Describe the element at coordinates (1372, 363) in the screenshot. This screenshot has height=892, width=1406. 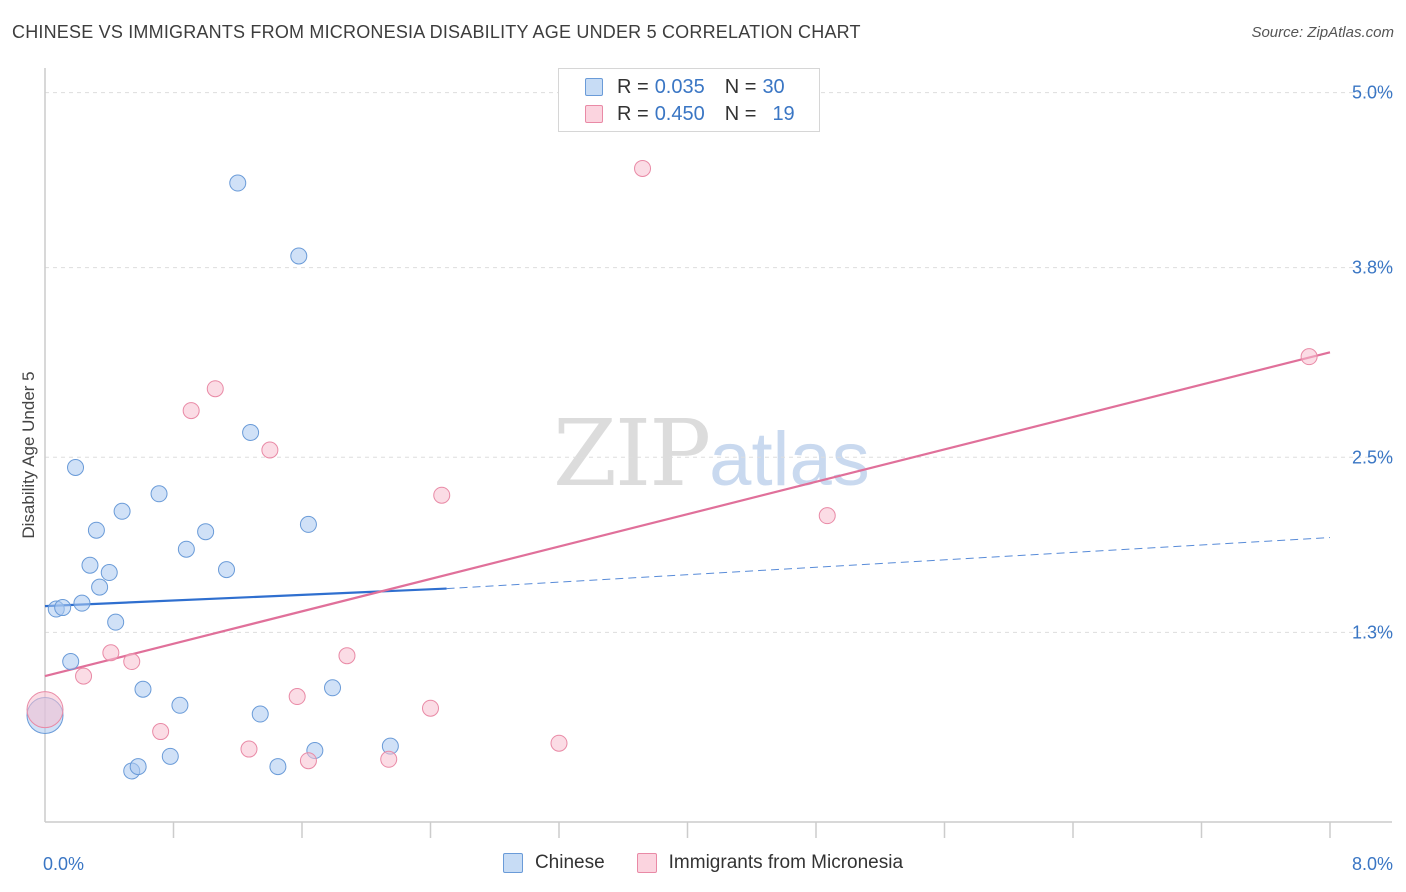
I see `y-tick-labels: 1.3% 2.5% 3.8% 5.0%` at that location.